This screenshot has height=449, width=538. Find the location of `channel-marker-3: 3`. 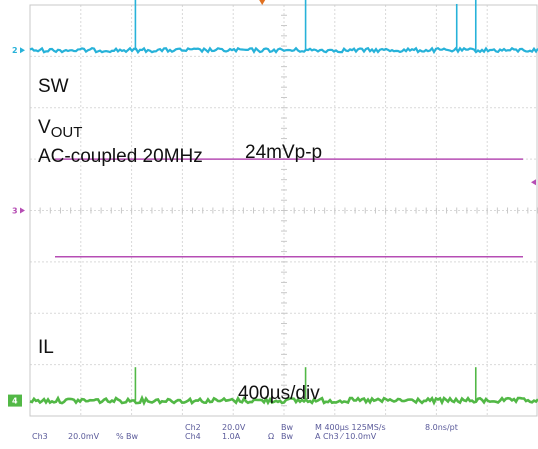

channel-marker-3: 3 is located at coordinates (18, 211).